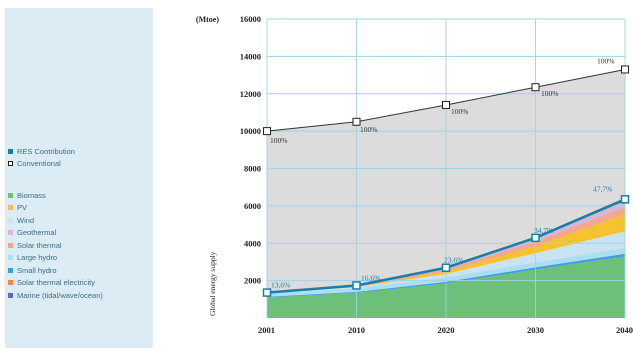 The image size is (633, 352). Describe the element at coordinates (26, 220) in the screenshot. I see `legend-label: Wind` at that location.